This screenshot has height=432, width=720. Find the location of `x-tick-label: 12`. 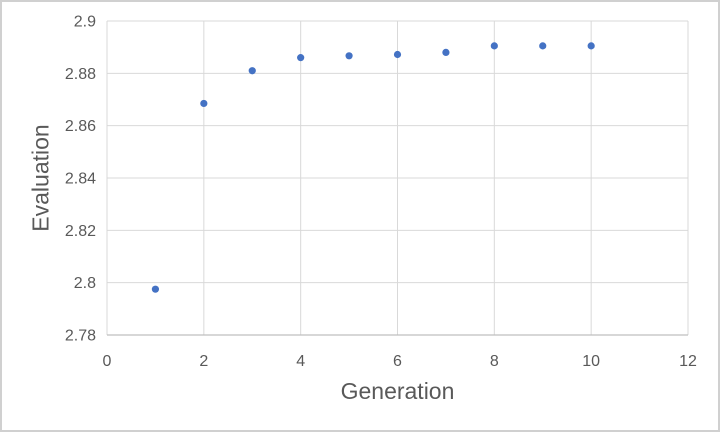

x-tick-label: 12 is located at coordinates (688, 361).